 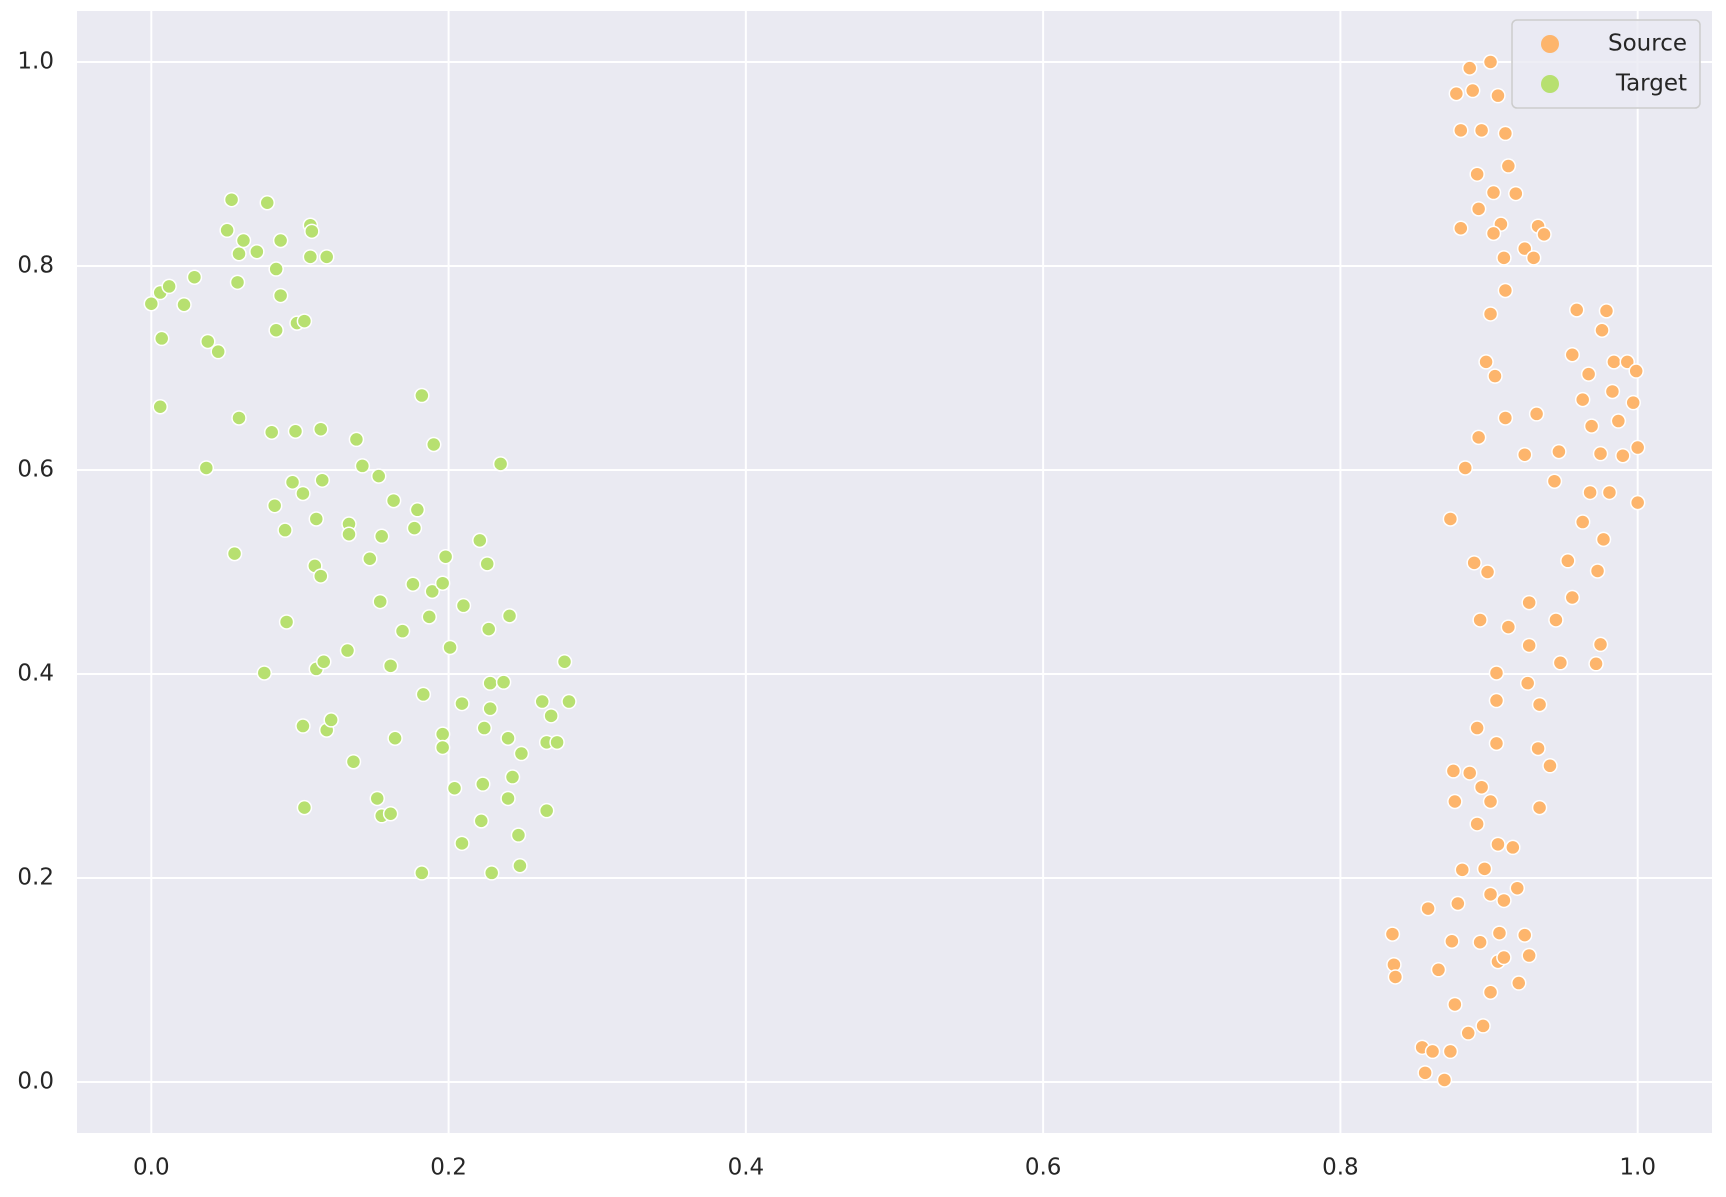 I want to click on legend-box, so click(x=1606, y=64).